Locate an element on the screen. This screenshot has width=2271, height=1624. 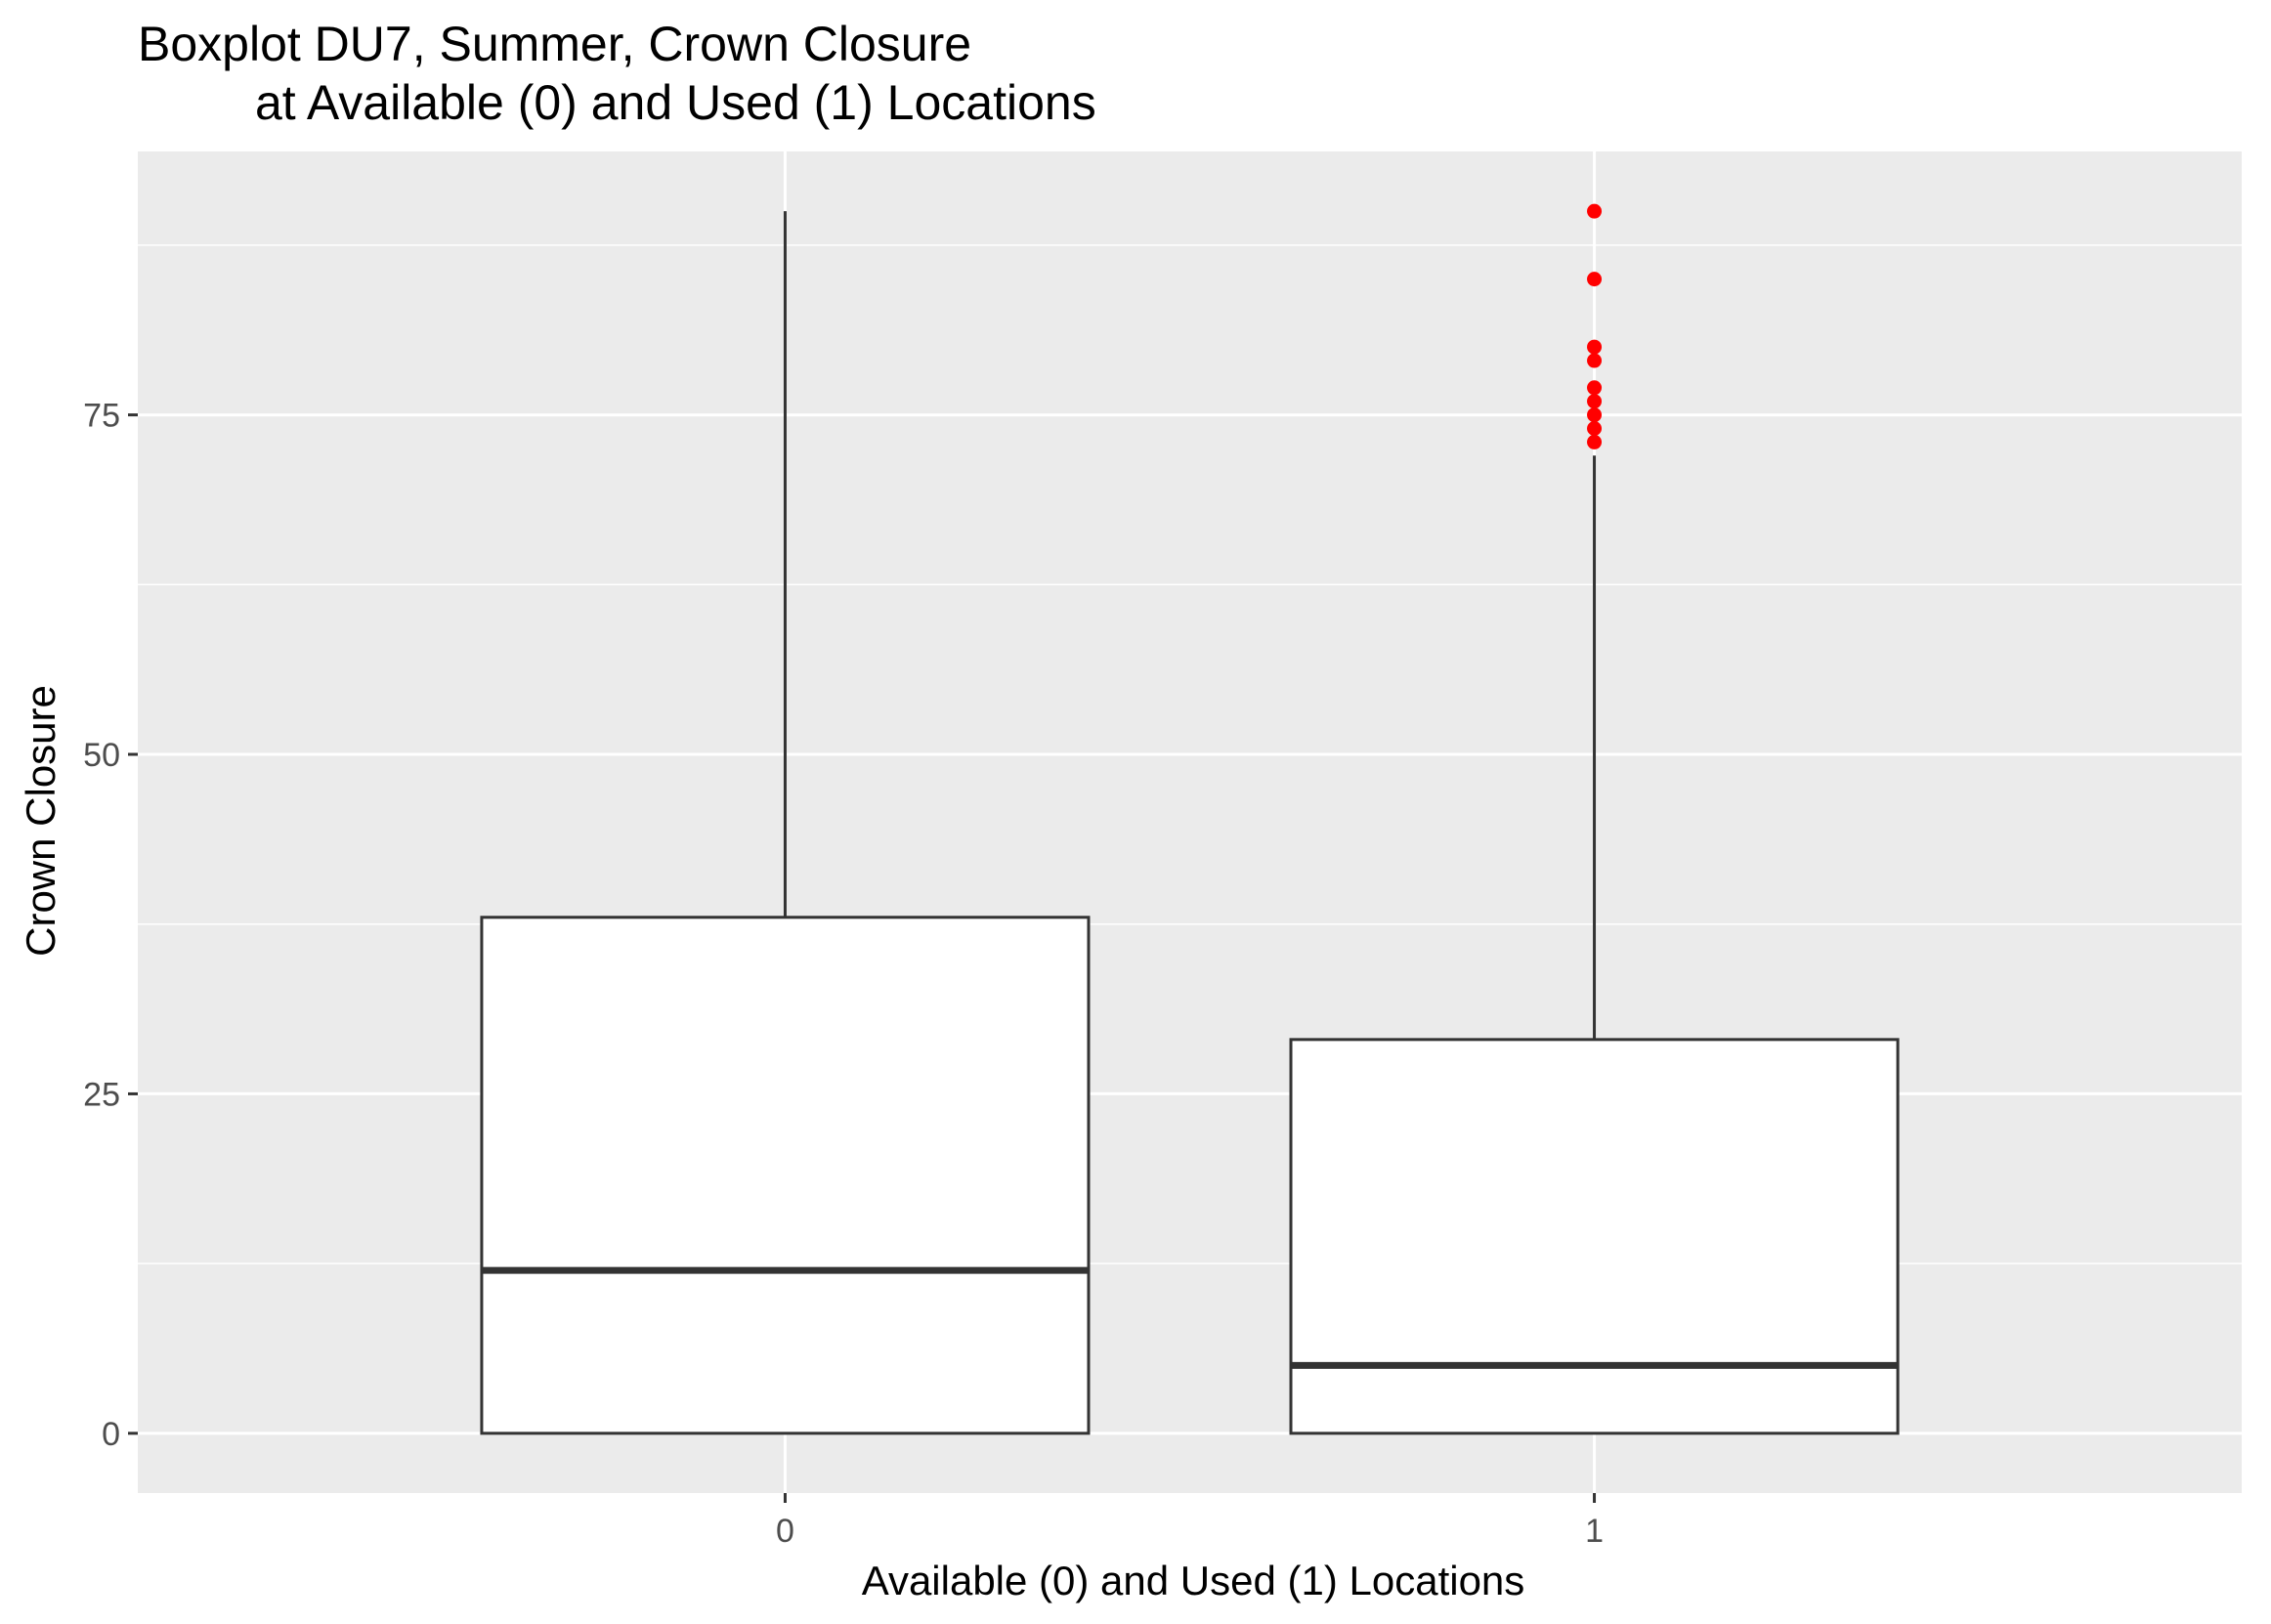
y-axis-title: Crown Closure is located at coordinates (41, 821).